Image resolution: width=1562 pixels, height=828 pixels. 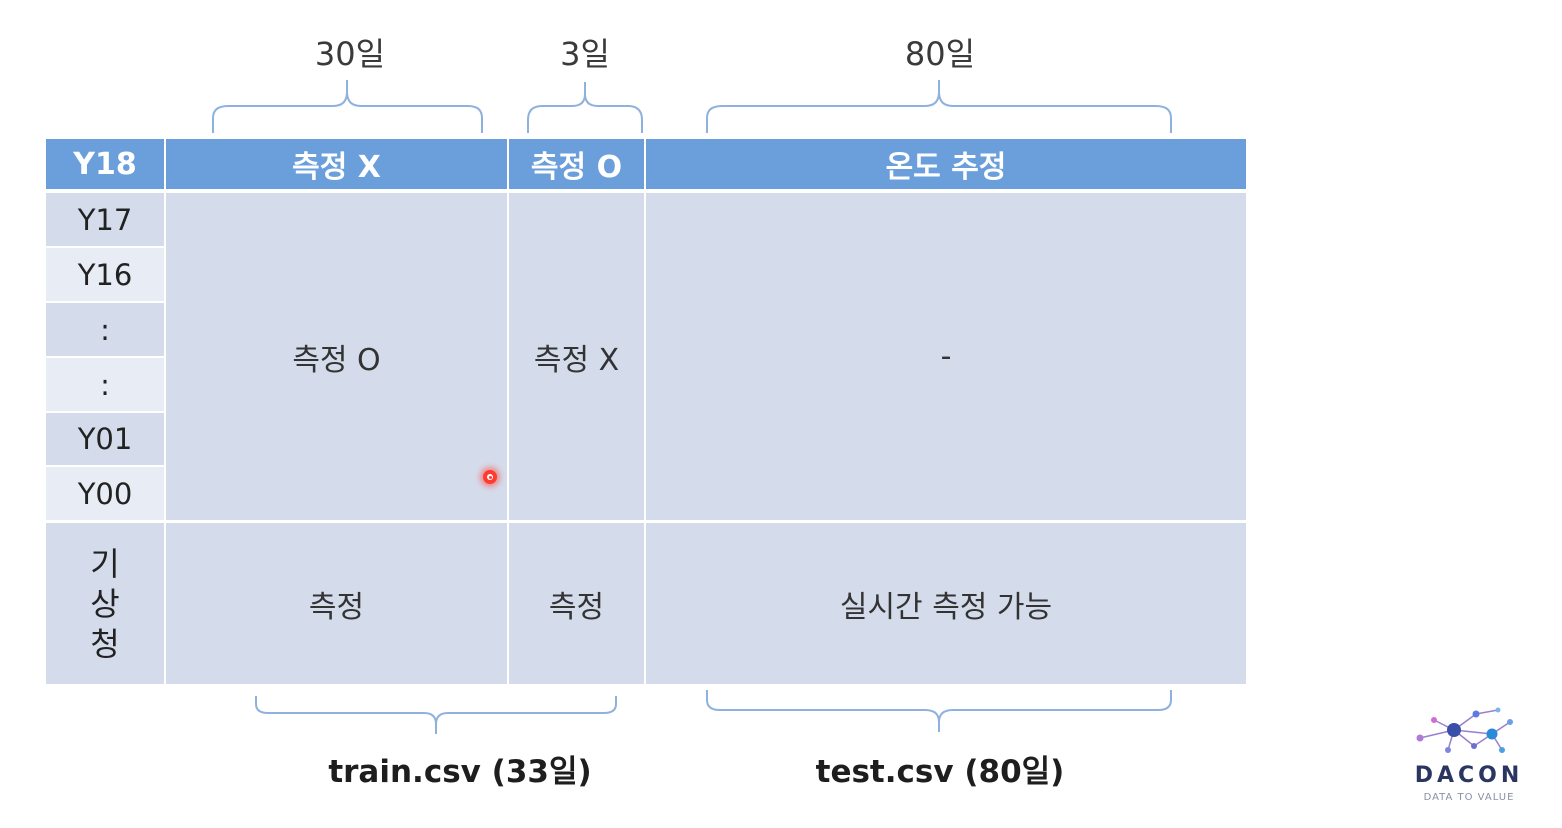 I want to click on sensor-train-unmeasured-cell: 측정 O, so click(x=336, y=356).